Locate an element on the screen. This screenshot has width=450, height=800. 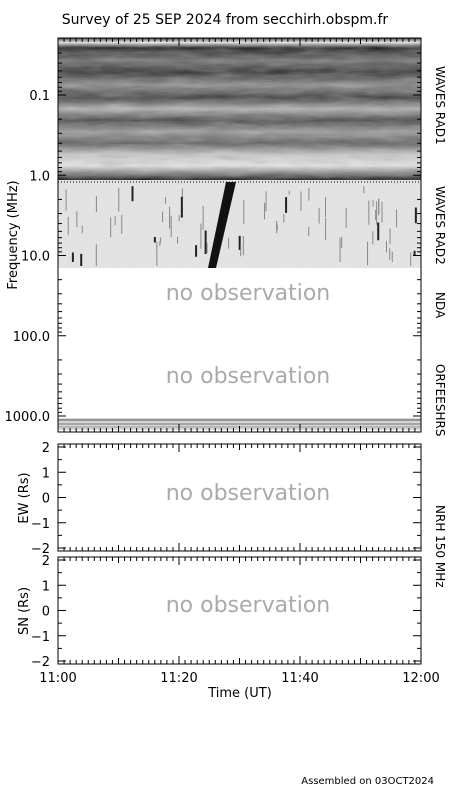
sn-no-observation: no observation is located at coordinates (248, 605).